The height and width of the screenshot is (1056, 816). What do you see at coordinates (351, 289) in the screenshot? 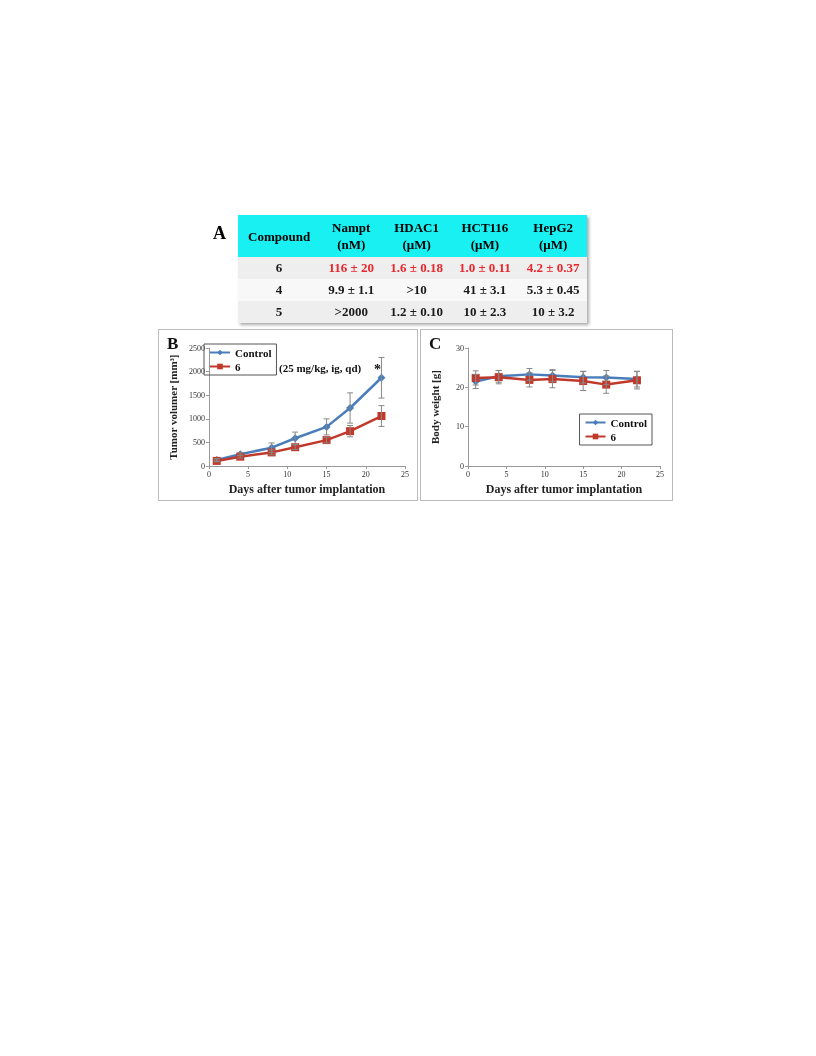
I see `text: 9.9 ± 1.1` at bounding box center [351, 289].